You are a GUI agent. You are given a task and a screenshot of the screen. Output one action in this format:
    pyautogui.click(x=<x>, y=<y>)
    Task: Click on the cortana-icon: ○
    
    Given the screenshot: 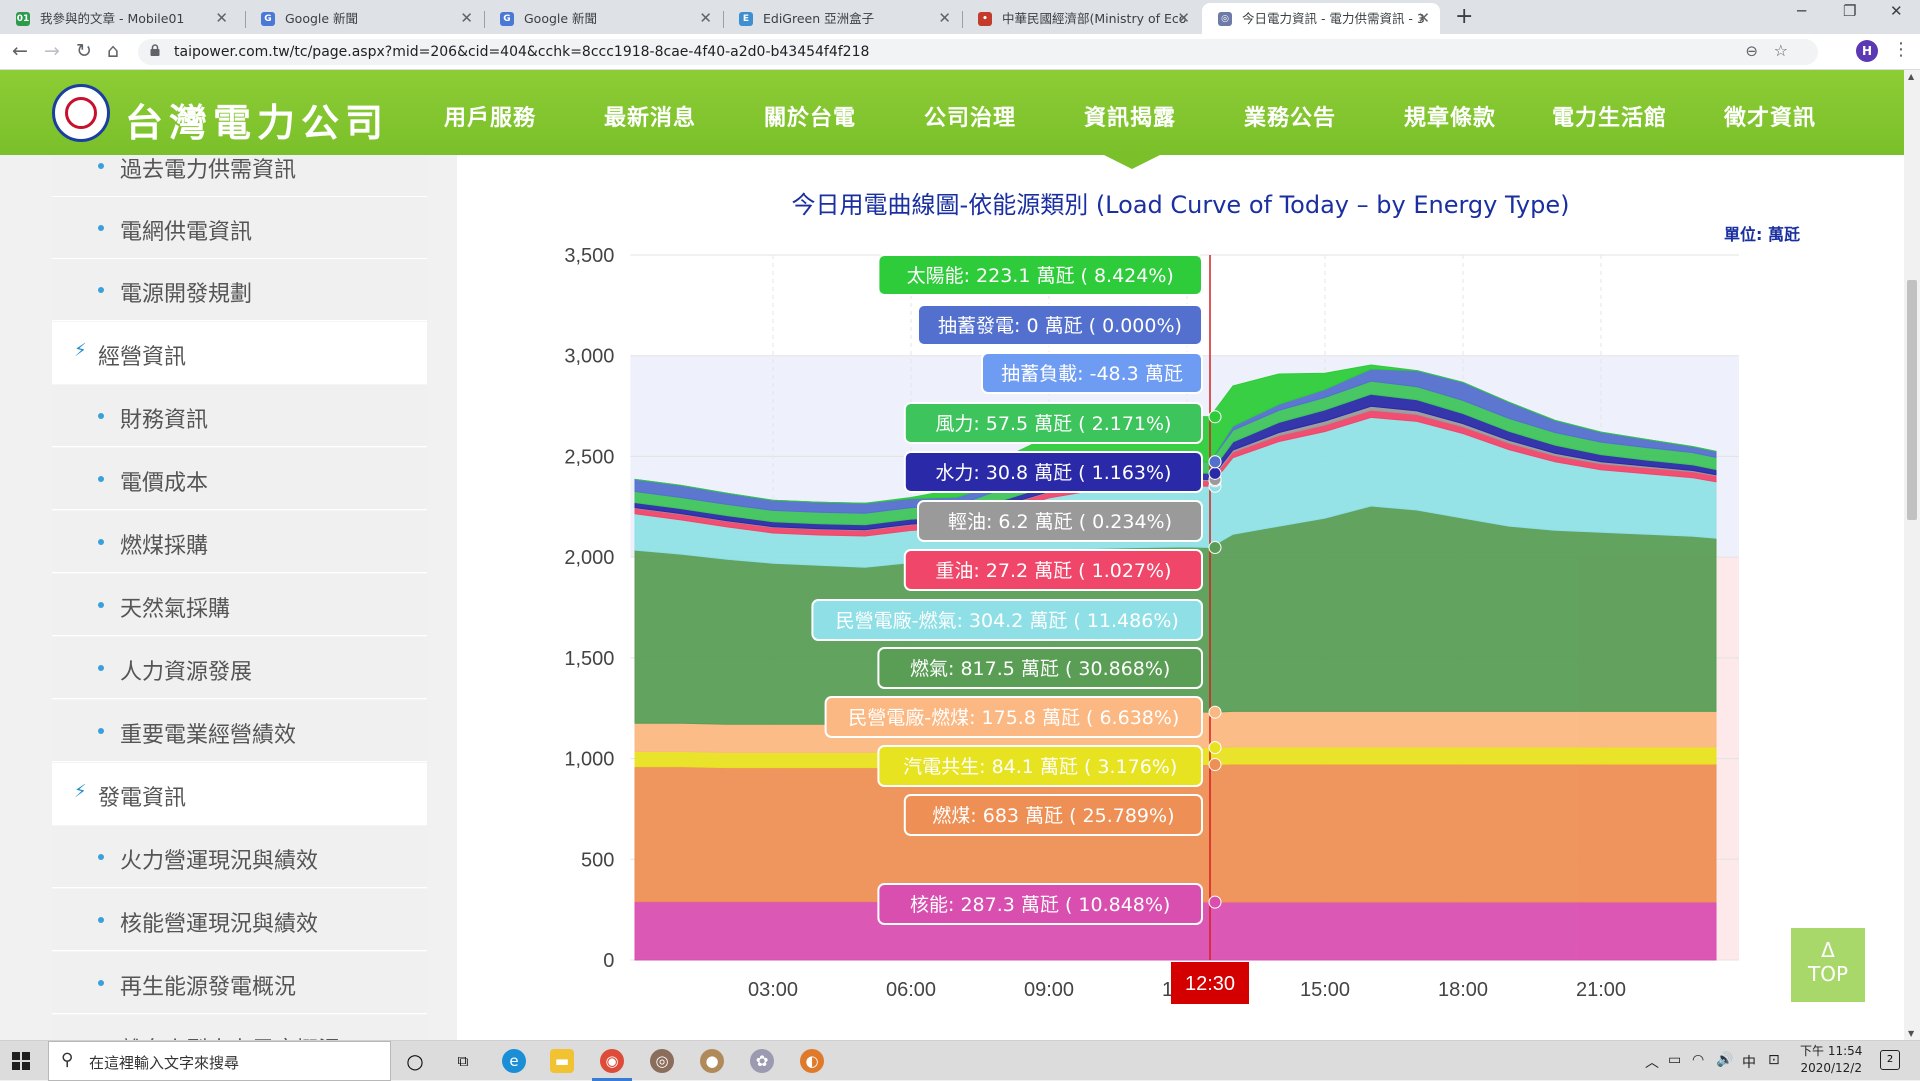 What is the action you would take?
    pyautogui.click(x=415, y=1061)
    